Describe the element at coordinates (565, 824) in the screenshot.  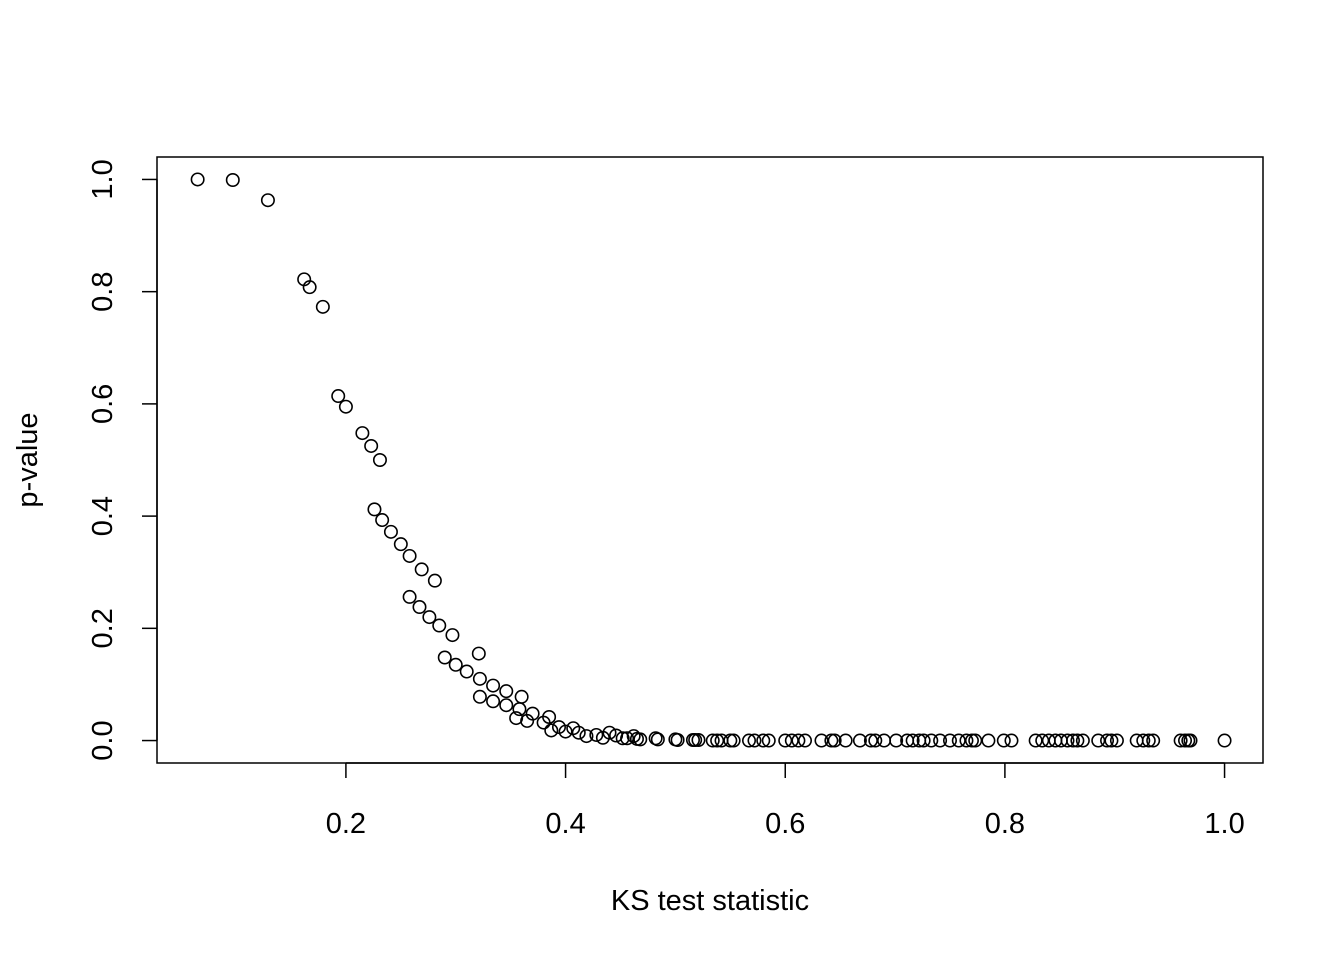
I see `x-tick-label: 0.4` at that location.